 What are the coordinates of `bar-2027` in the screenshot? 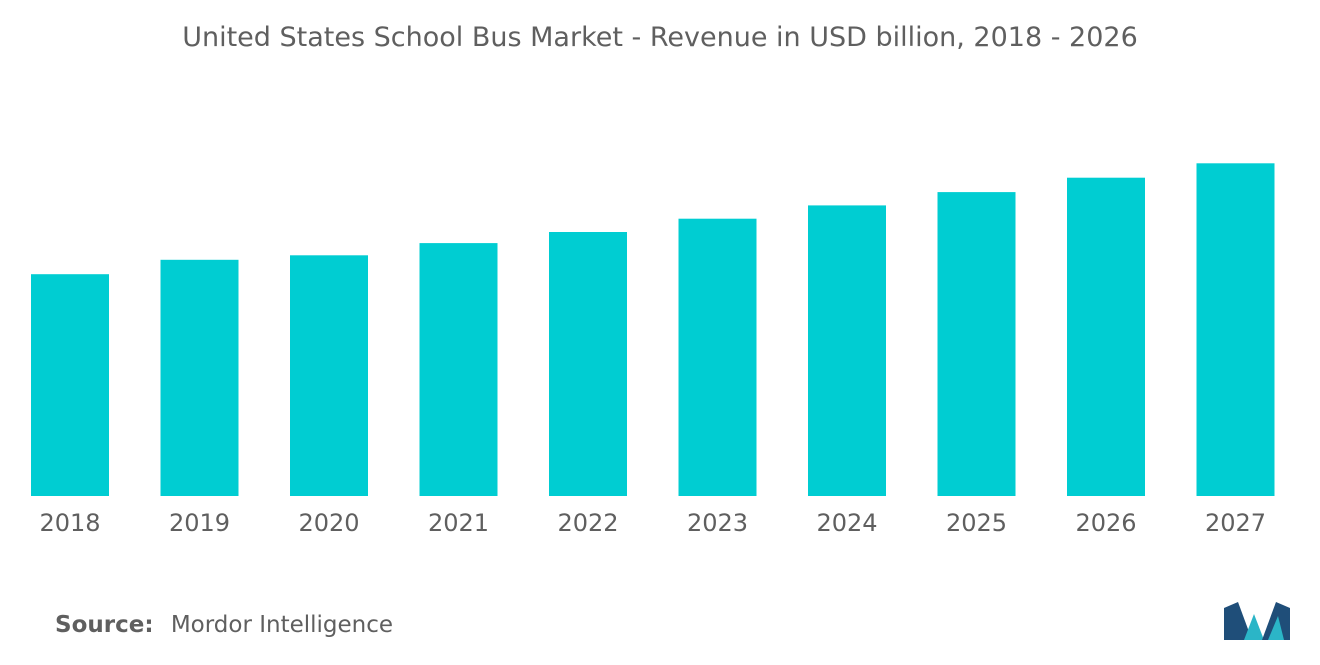 It's located at (1235, 330).